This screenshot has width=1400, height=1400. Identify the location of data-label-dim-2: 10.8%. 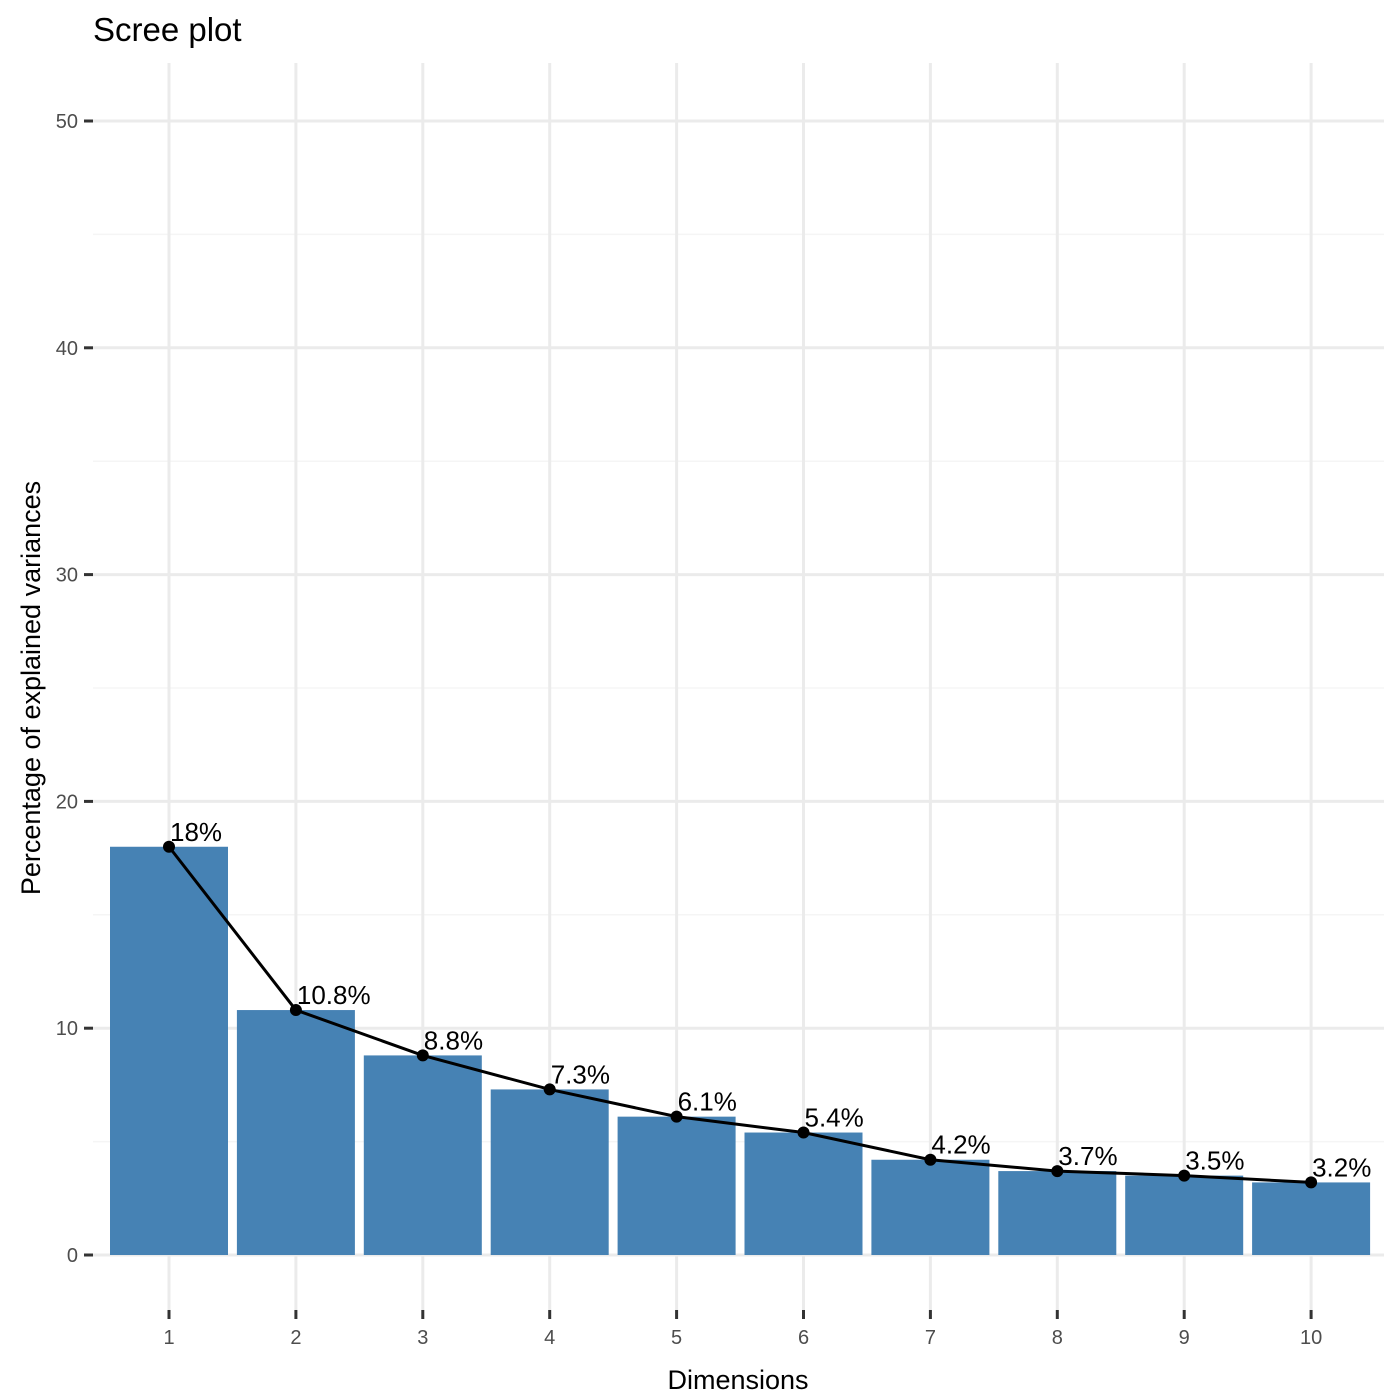
(334, 995).